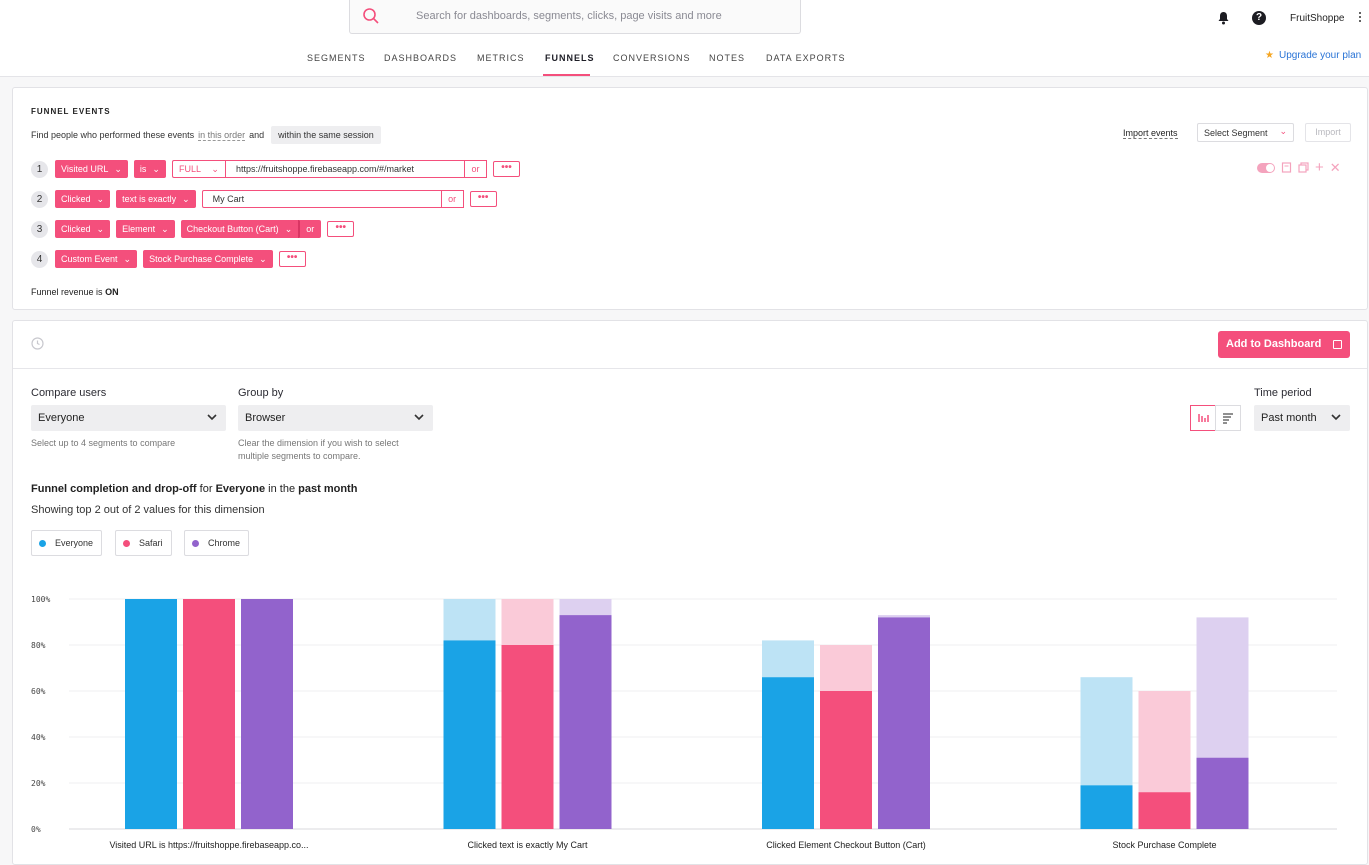 The height and width of the screenshot is (865, 1369). I want to click on compare-users-hint: Select up to 4 segments to compare, so click(103, 443).